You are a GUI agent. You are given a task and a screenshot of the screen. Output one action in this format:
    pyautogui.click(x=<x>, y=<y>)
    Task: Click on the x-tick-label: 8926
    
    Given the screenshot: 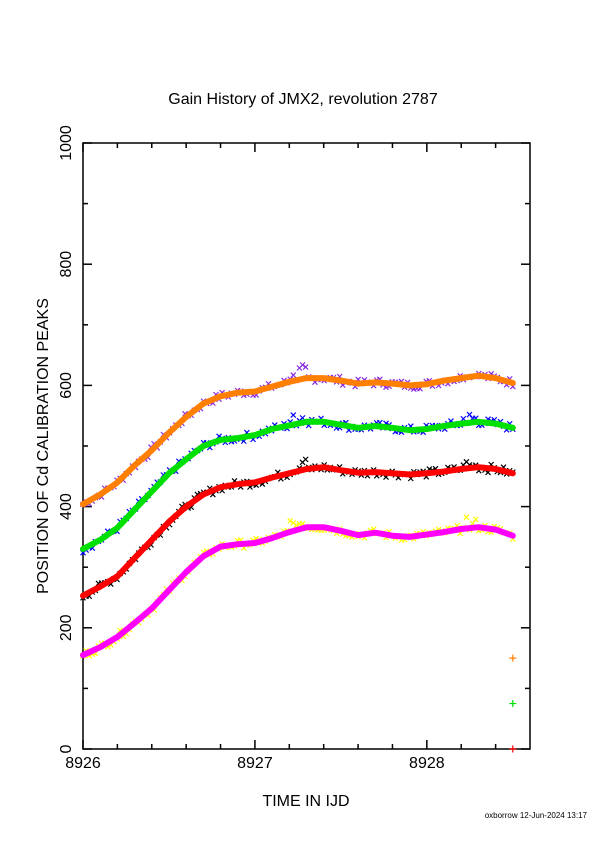 What is the action you would take?
    pyautogui.click(x=83, y=763)
    